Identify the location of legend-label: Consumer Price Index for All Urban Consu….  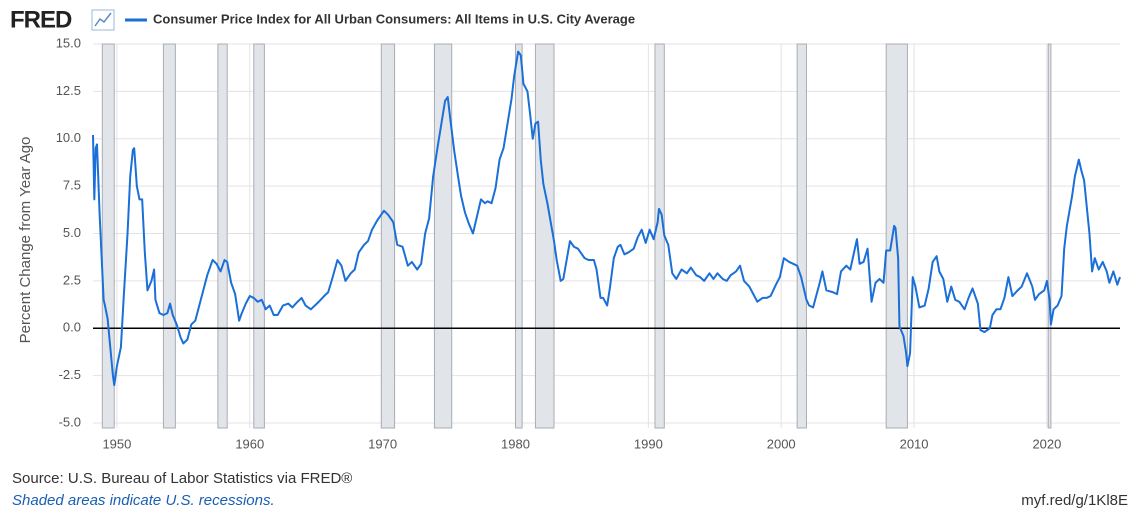
(394, 18).